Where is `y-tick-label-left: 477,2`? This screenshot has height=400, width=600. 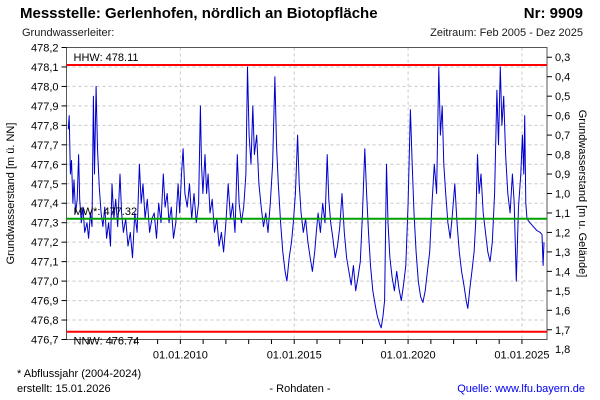 y-tick-label-left: 477,2 is located at coordinates (45, 243).